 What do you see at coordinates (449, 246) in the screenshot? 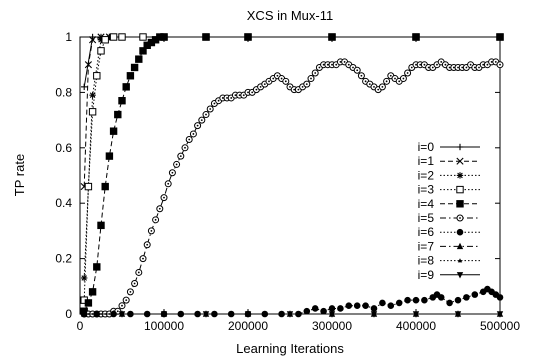
I see `legend-item: i=7` at bounding box center [449, 246].